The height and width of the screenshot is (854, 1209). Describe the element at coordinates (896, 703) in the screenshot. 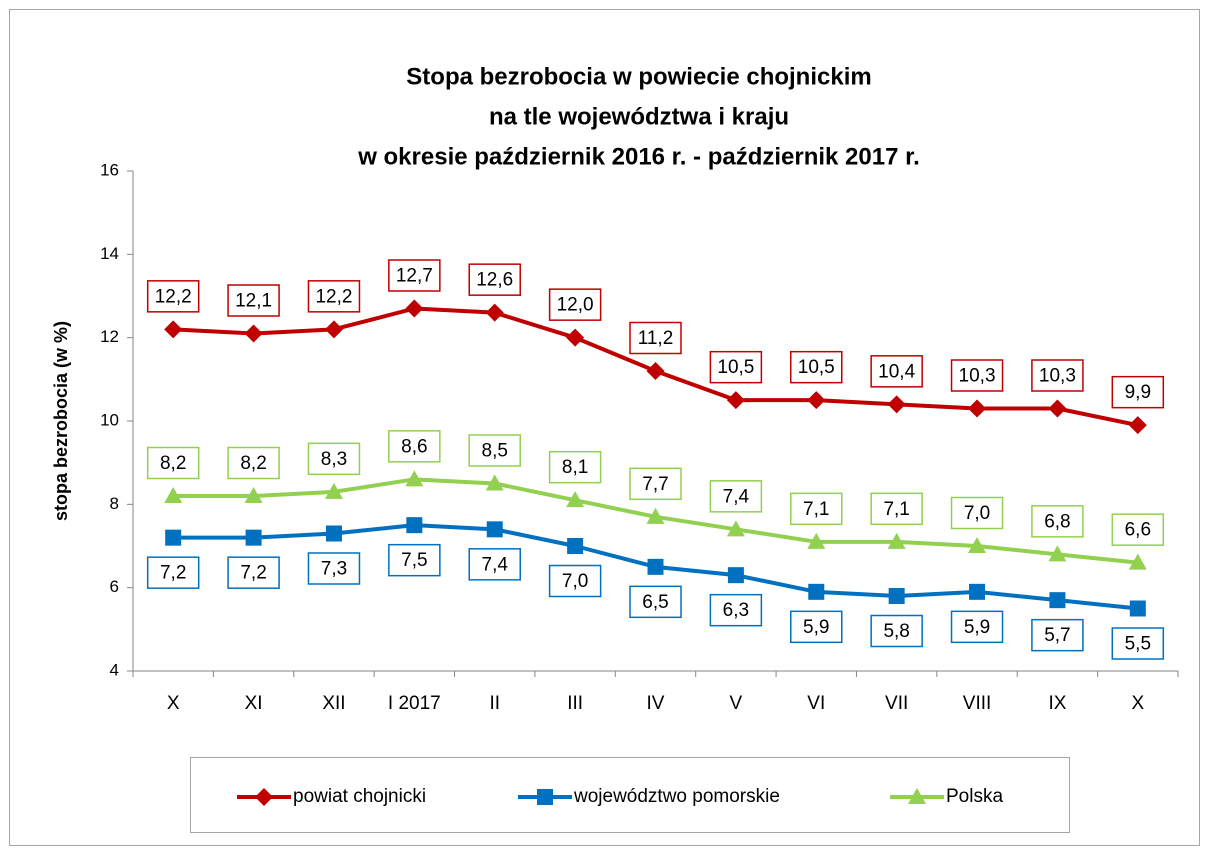

I see `x-tick-label: VII` at that location.